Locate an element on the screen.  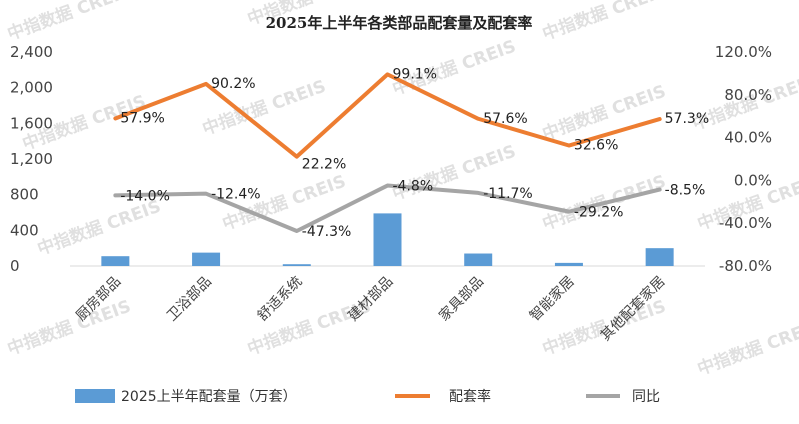
yoy-line is located at coordinates (387, 208).